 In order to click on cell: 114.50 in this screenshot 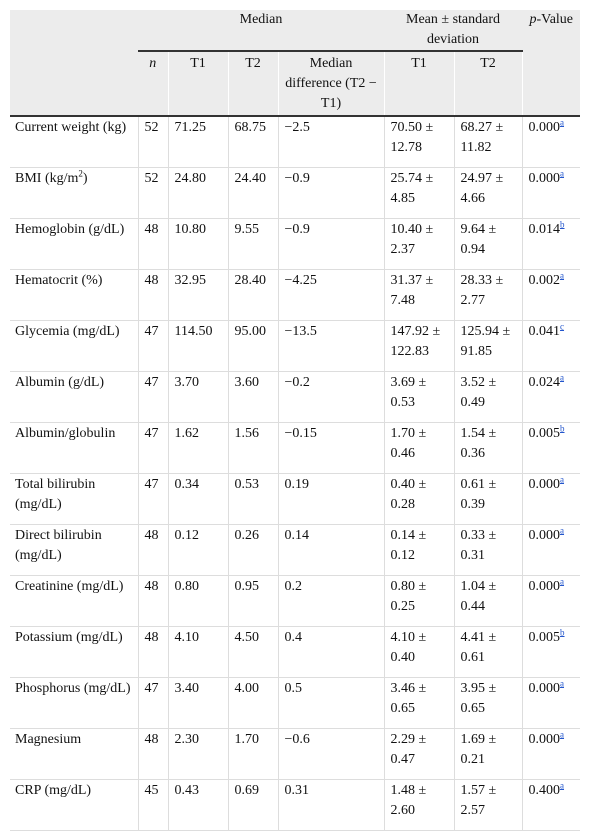, I will do `click(198, 346)`.